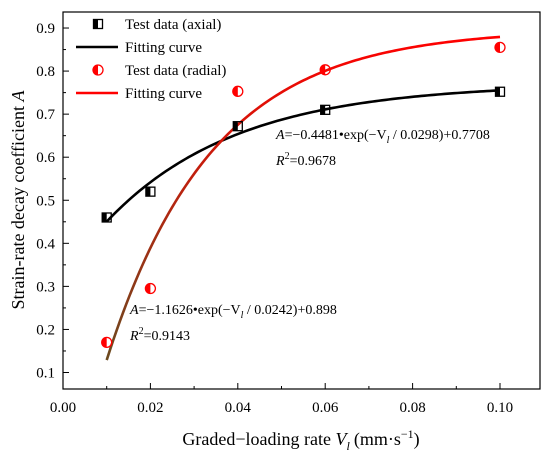 This screenshot has width=550, height=466. What do you see at coordinates (325, 408) in the screenshot?
I see `x-tick-label: 0.06` at bounding box center [325, 408].